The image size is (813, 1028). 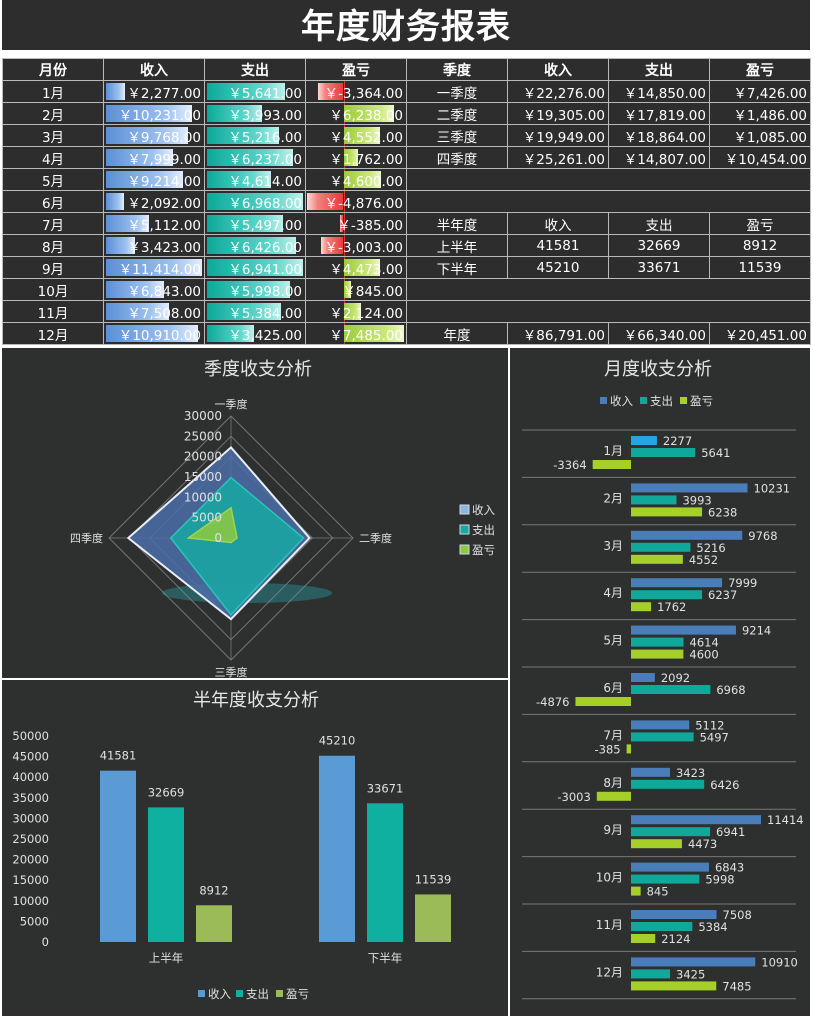 I want to click on cell-value: ￥7,508.00, so click(x=164, y=313).